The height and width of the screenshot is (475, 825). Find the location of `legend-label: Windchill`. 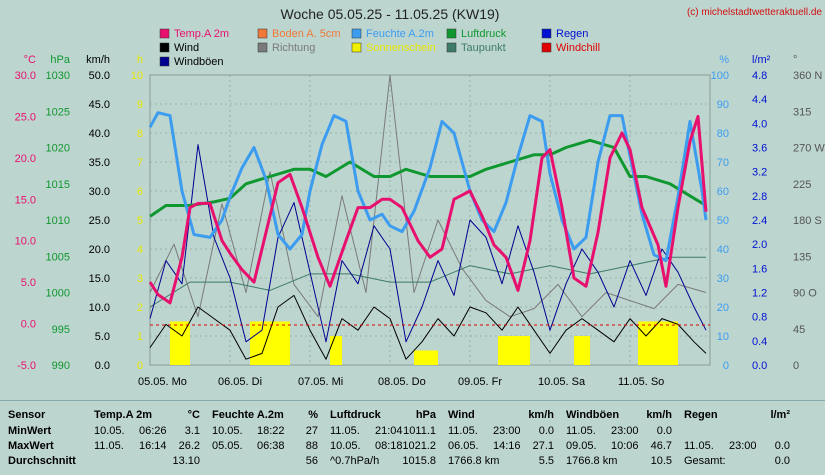

legend-label: Windchill is located at coordinates (578, 48).